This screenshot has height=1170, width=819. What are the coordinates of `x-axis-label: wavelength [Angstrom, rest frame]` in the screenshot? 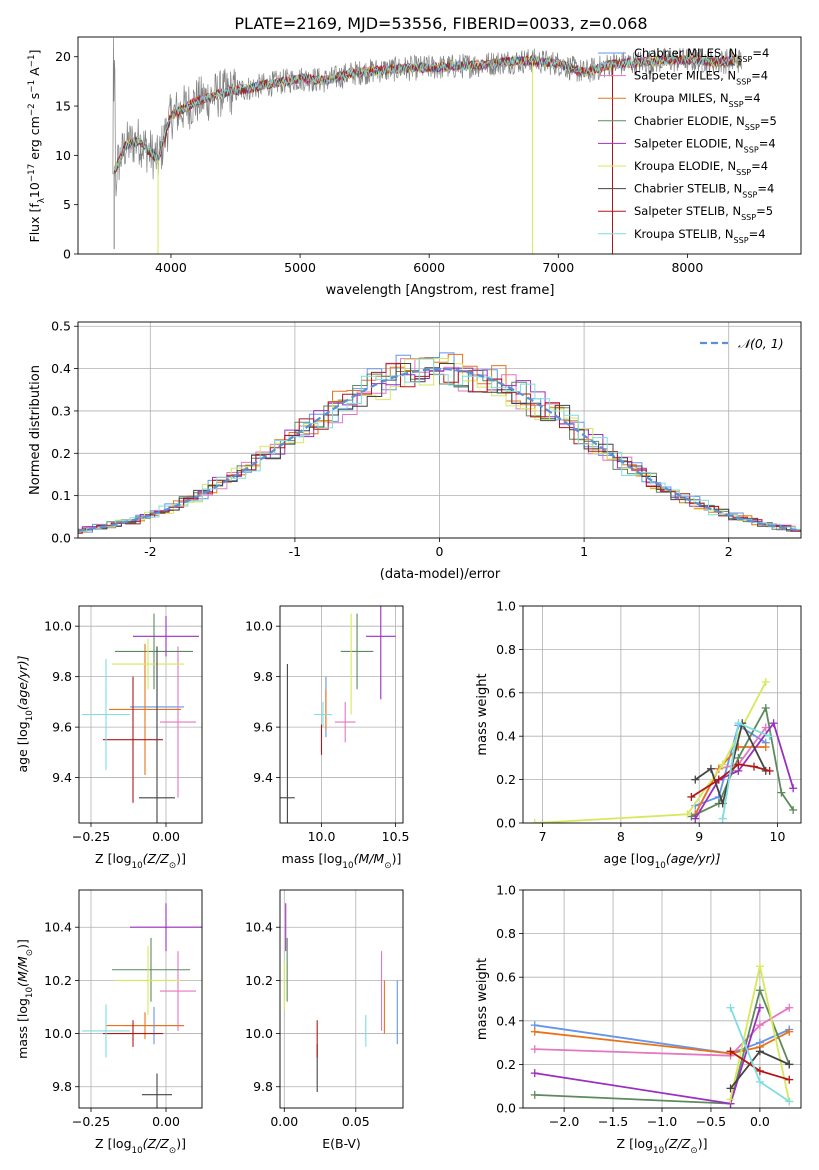 It's located at (440, 290).